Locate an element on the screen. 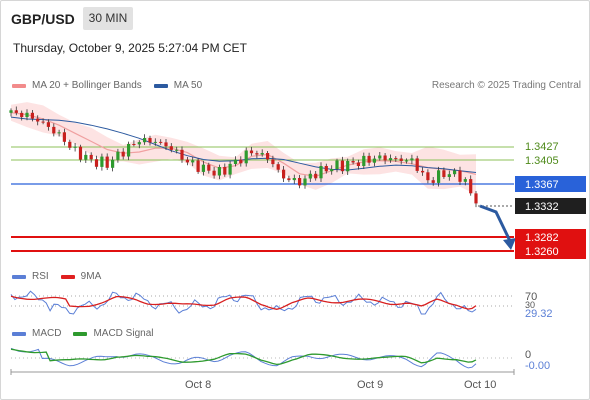 The height and width of the screenshot is (400, 590). timeframe-button: 30 MIN is located at coordinates (108, 18).